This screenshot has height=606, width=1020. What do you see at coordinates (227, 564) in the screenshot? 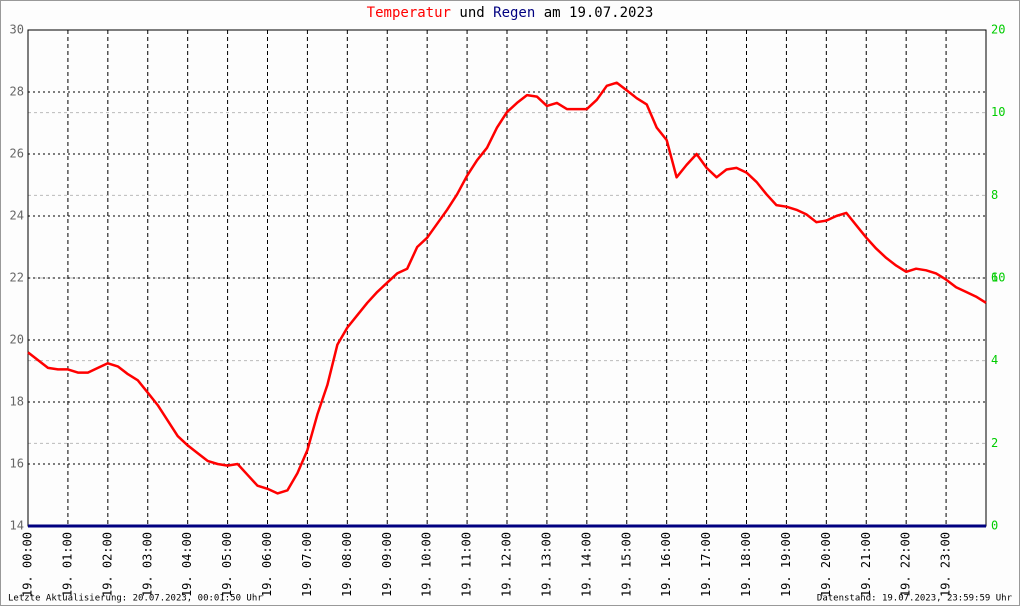
I see `x-tick-label: 19. 05:00` at bounding box center [227, 564].